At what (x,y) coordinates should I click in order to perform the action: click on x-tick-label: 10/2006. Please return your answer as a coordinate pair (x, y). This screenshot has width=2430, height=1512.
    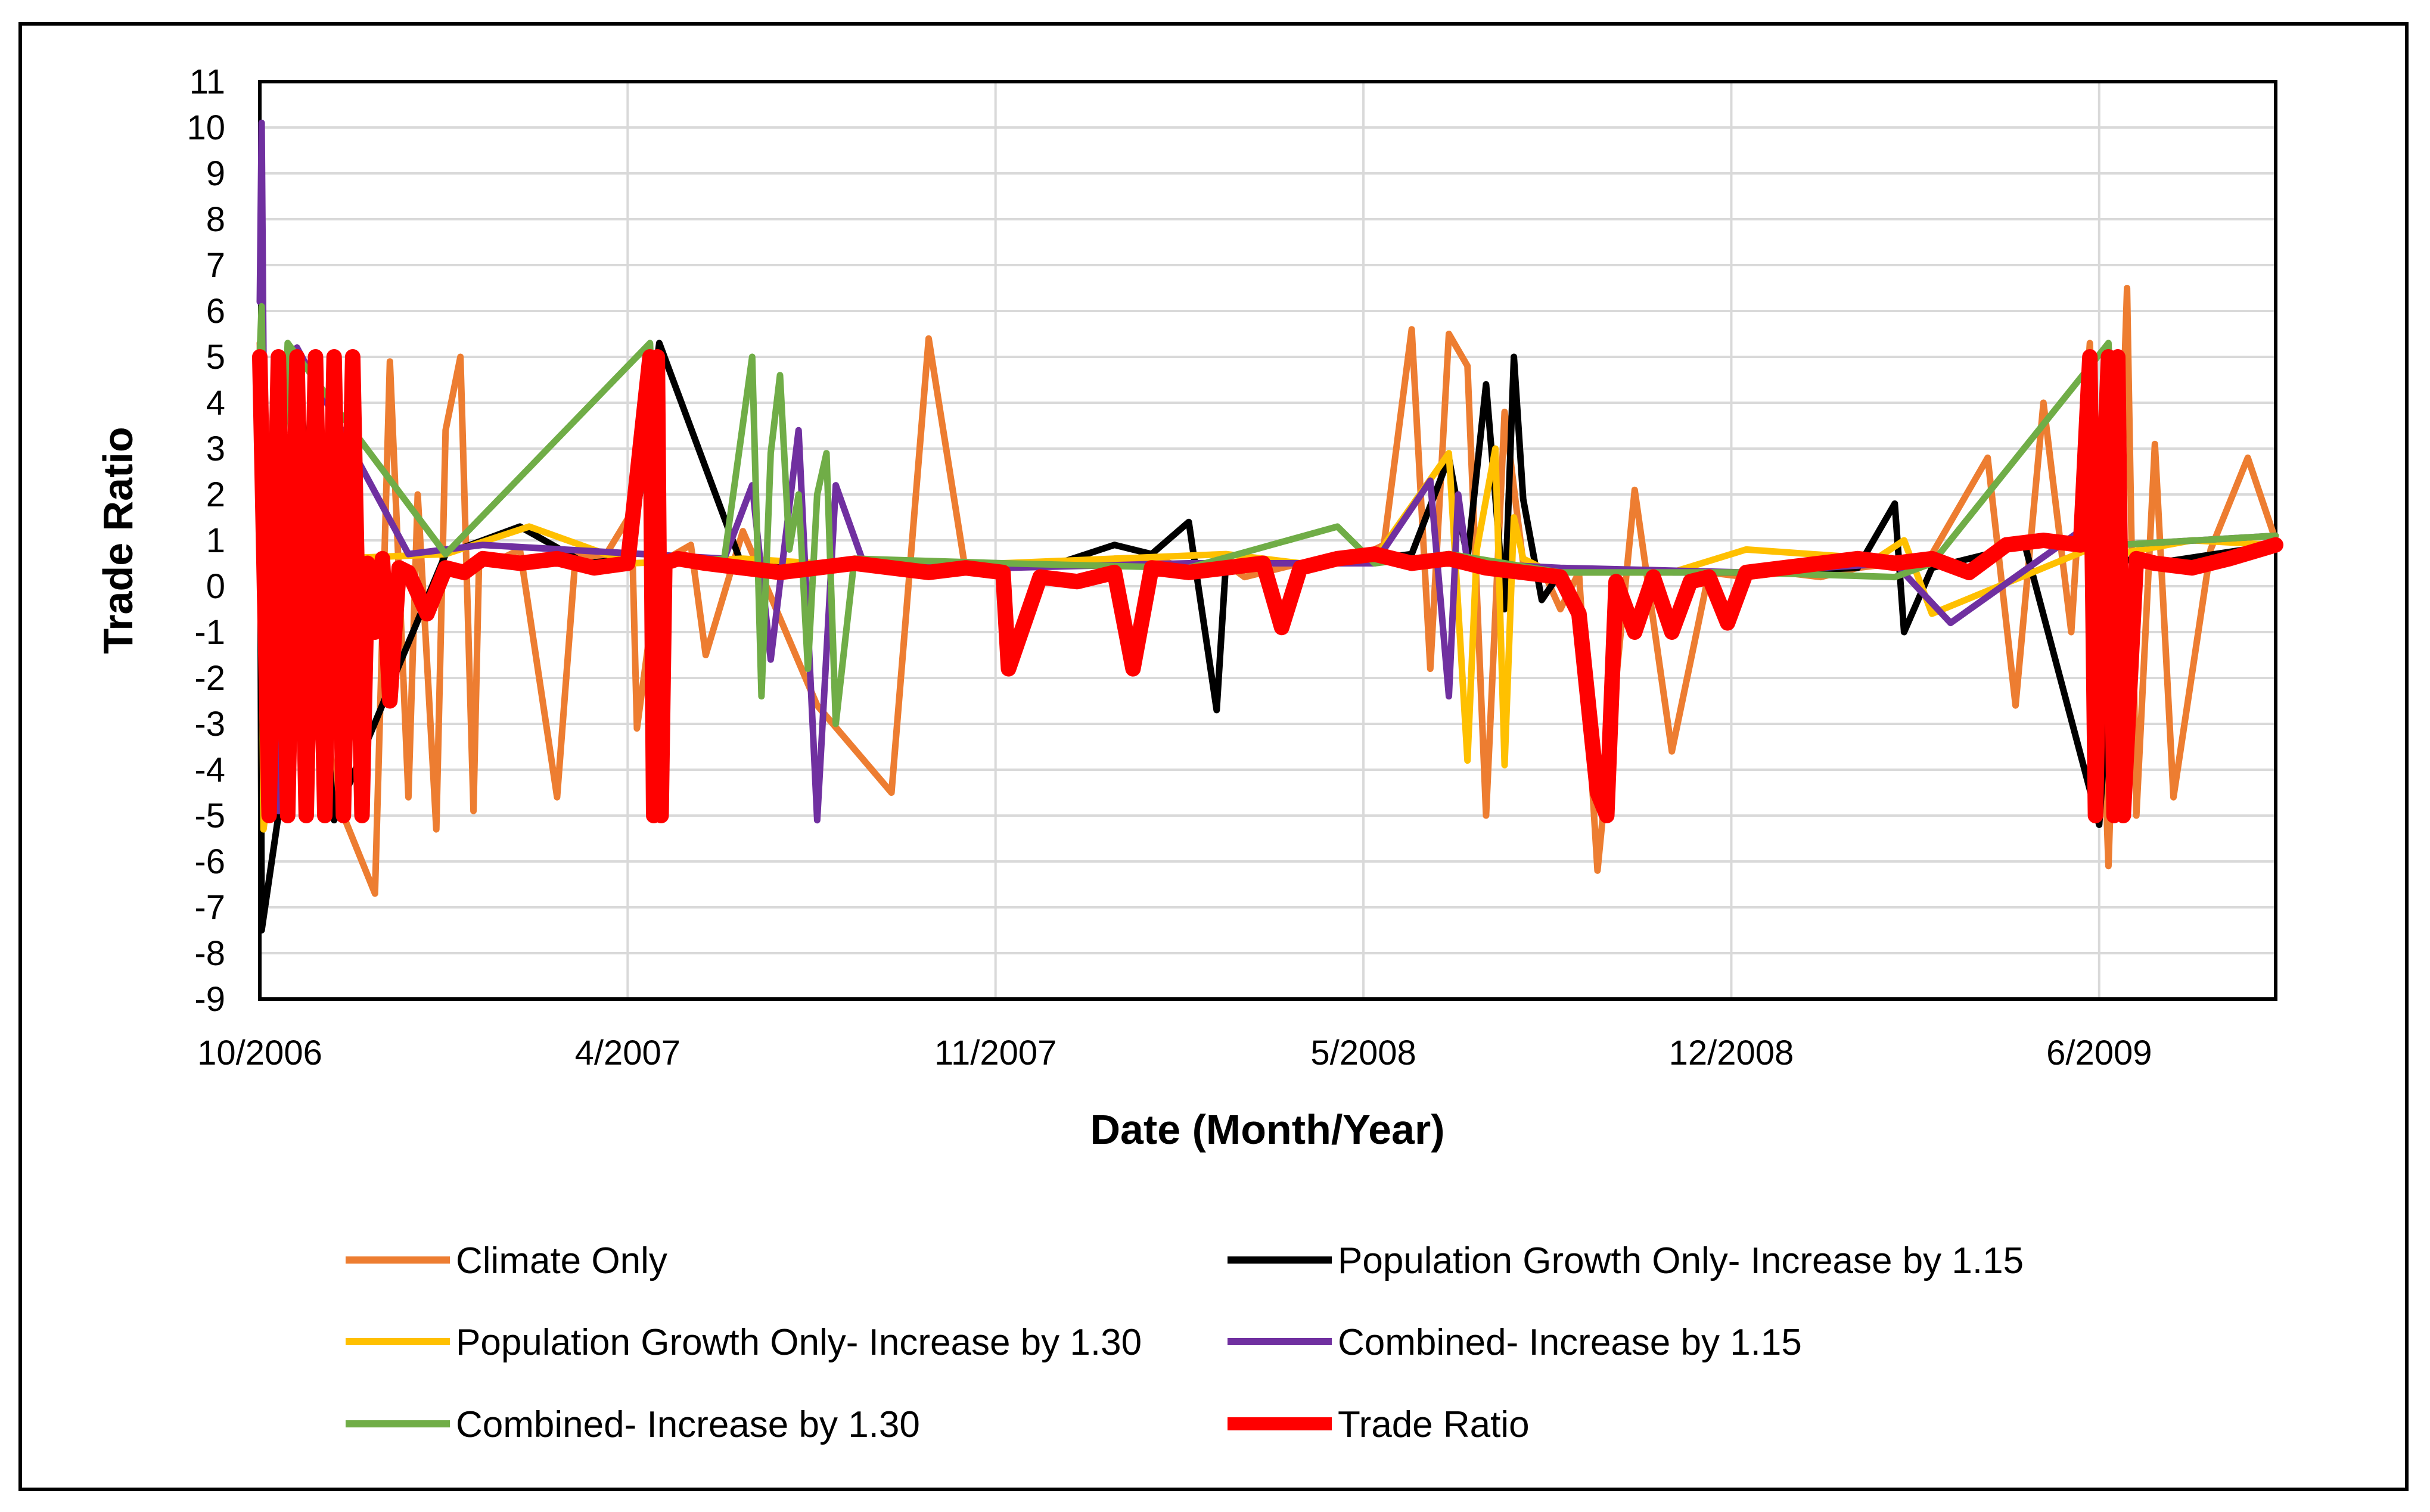
    Looking at the image, I should click on (259, 1053).